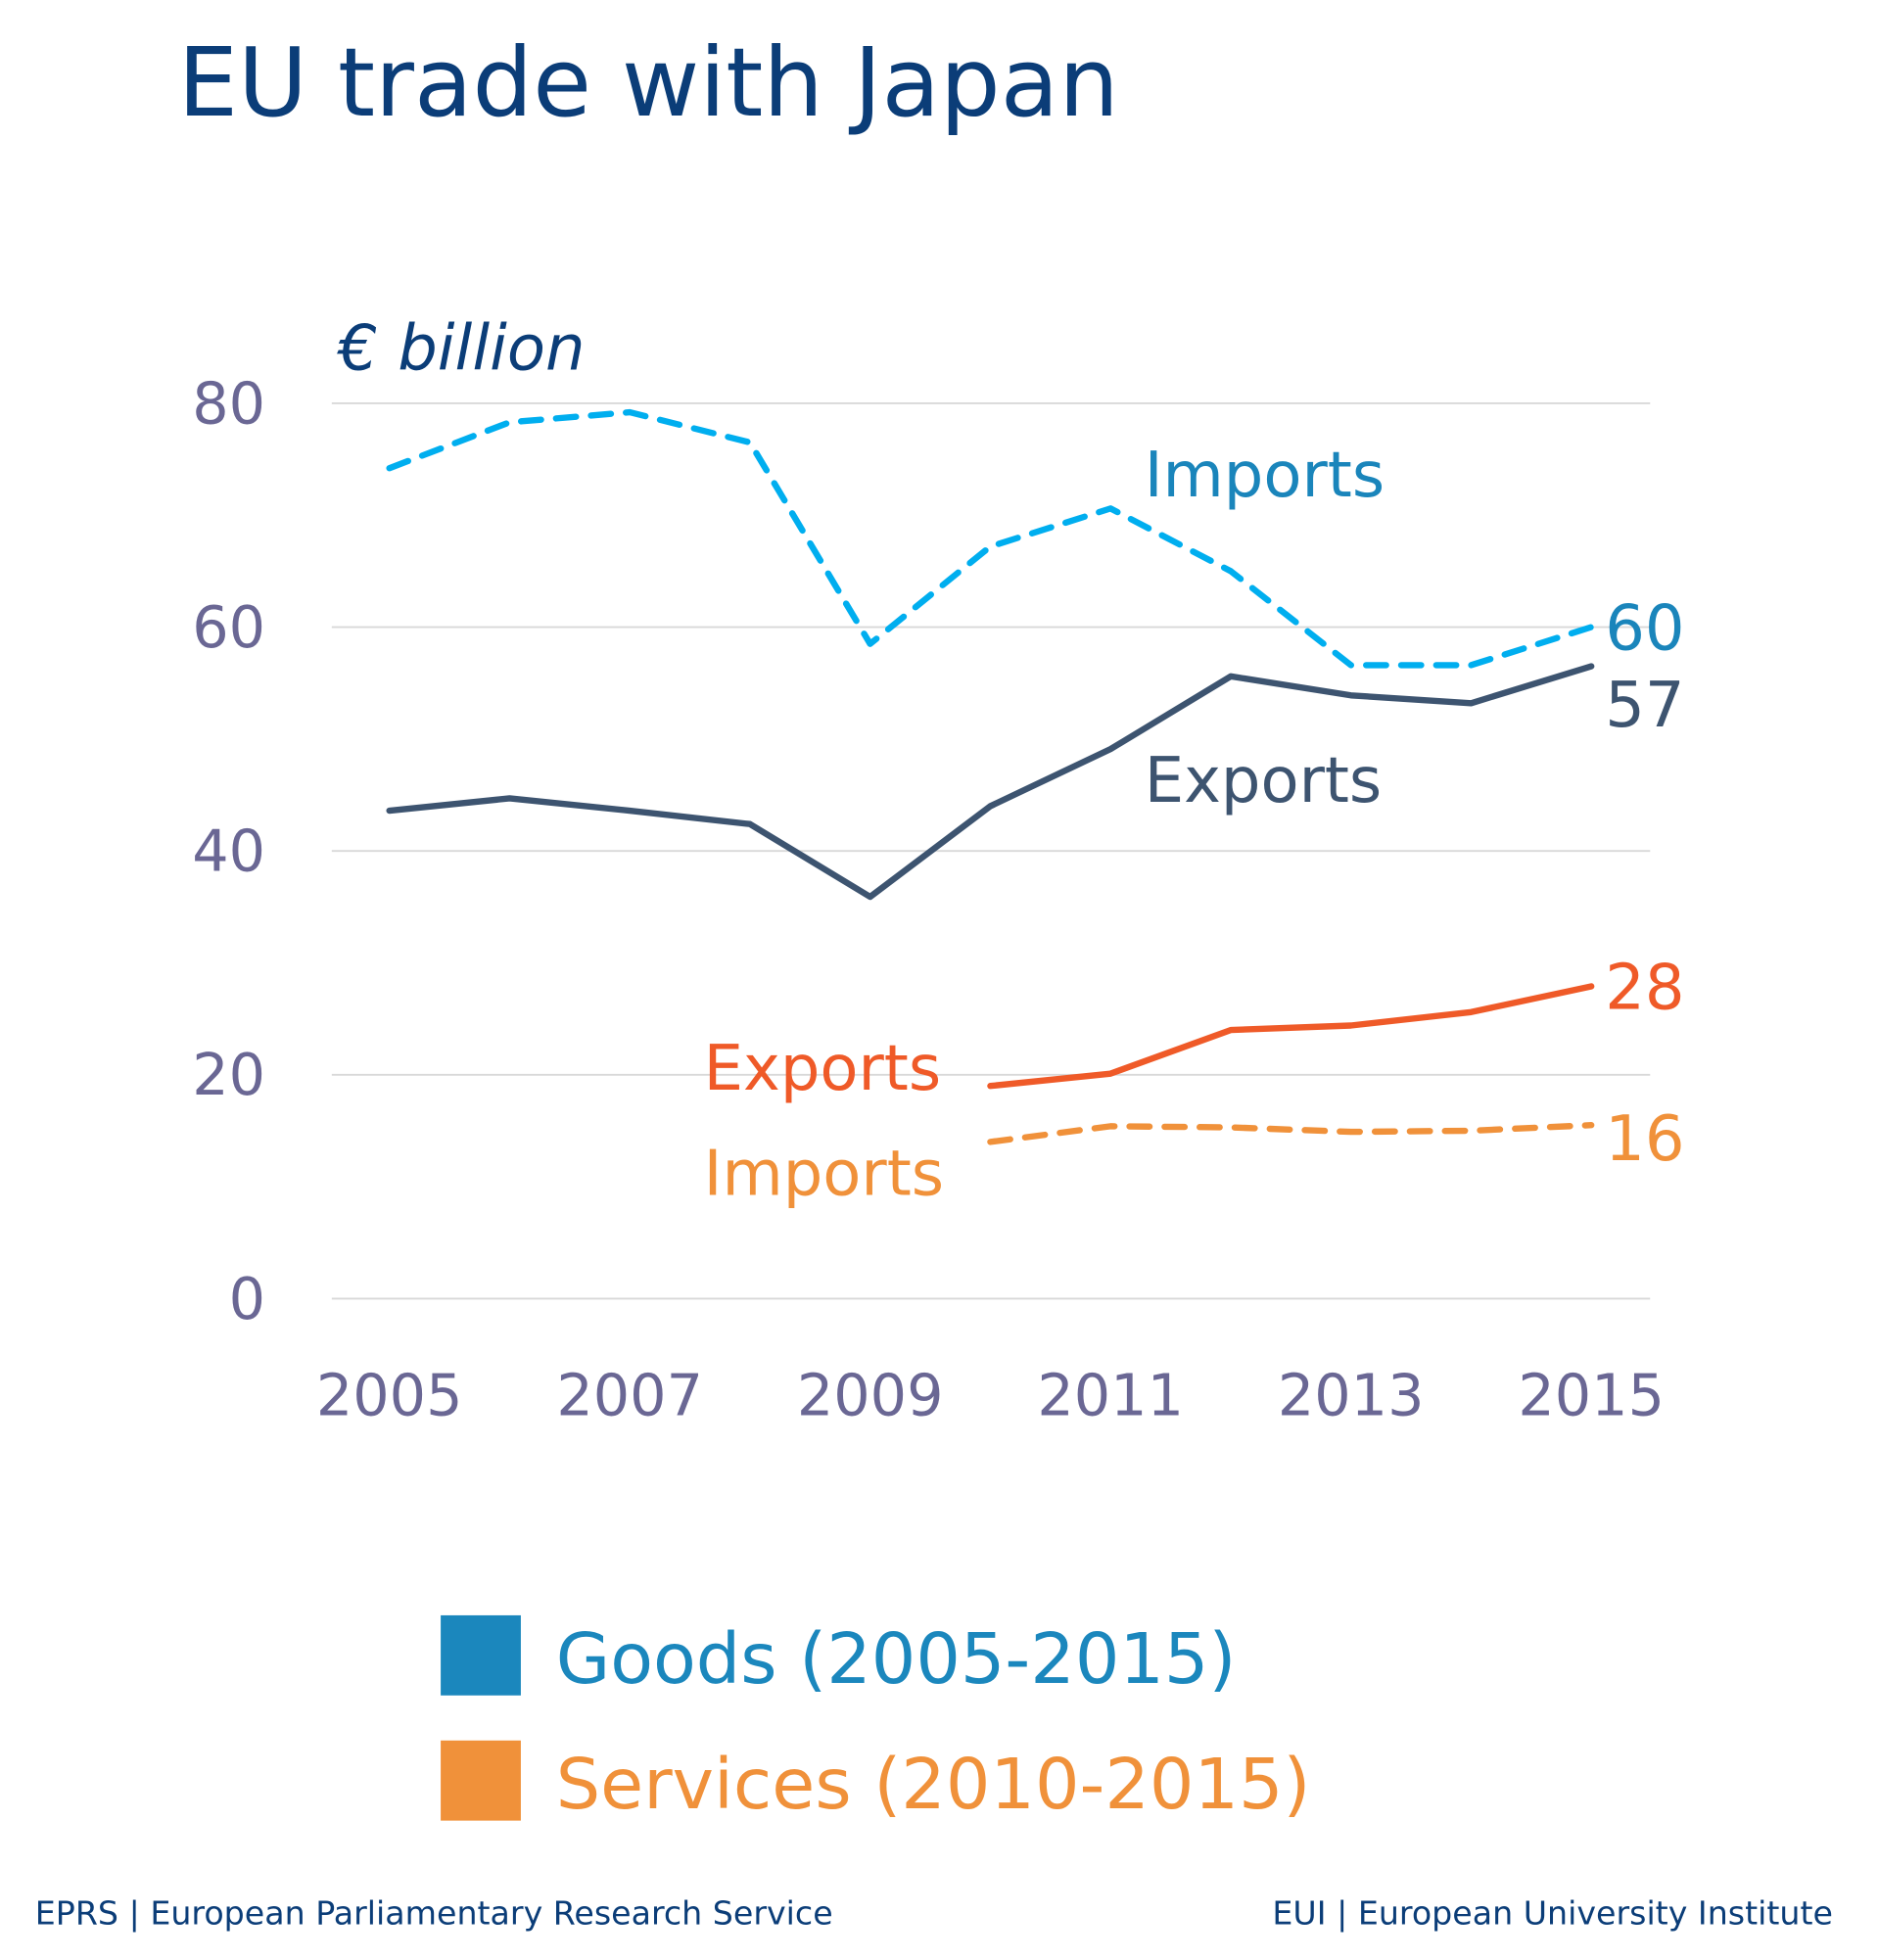 The width and height of the screenshot is (1878, 1960). I want to click on footer-right: EUI | European University Institute, so click(1552, 1913).